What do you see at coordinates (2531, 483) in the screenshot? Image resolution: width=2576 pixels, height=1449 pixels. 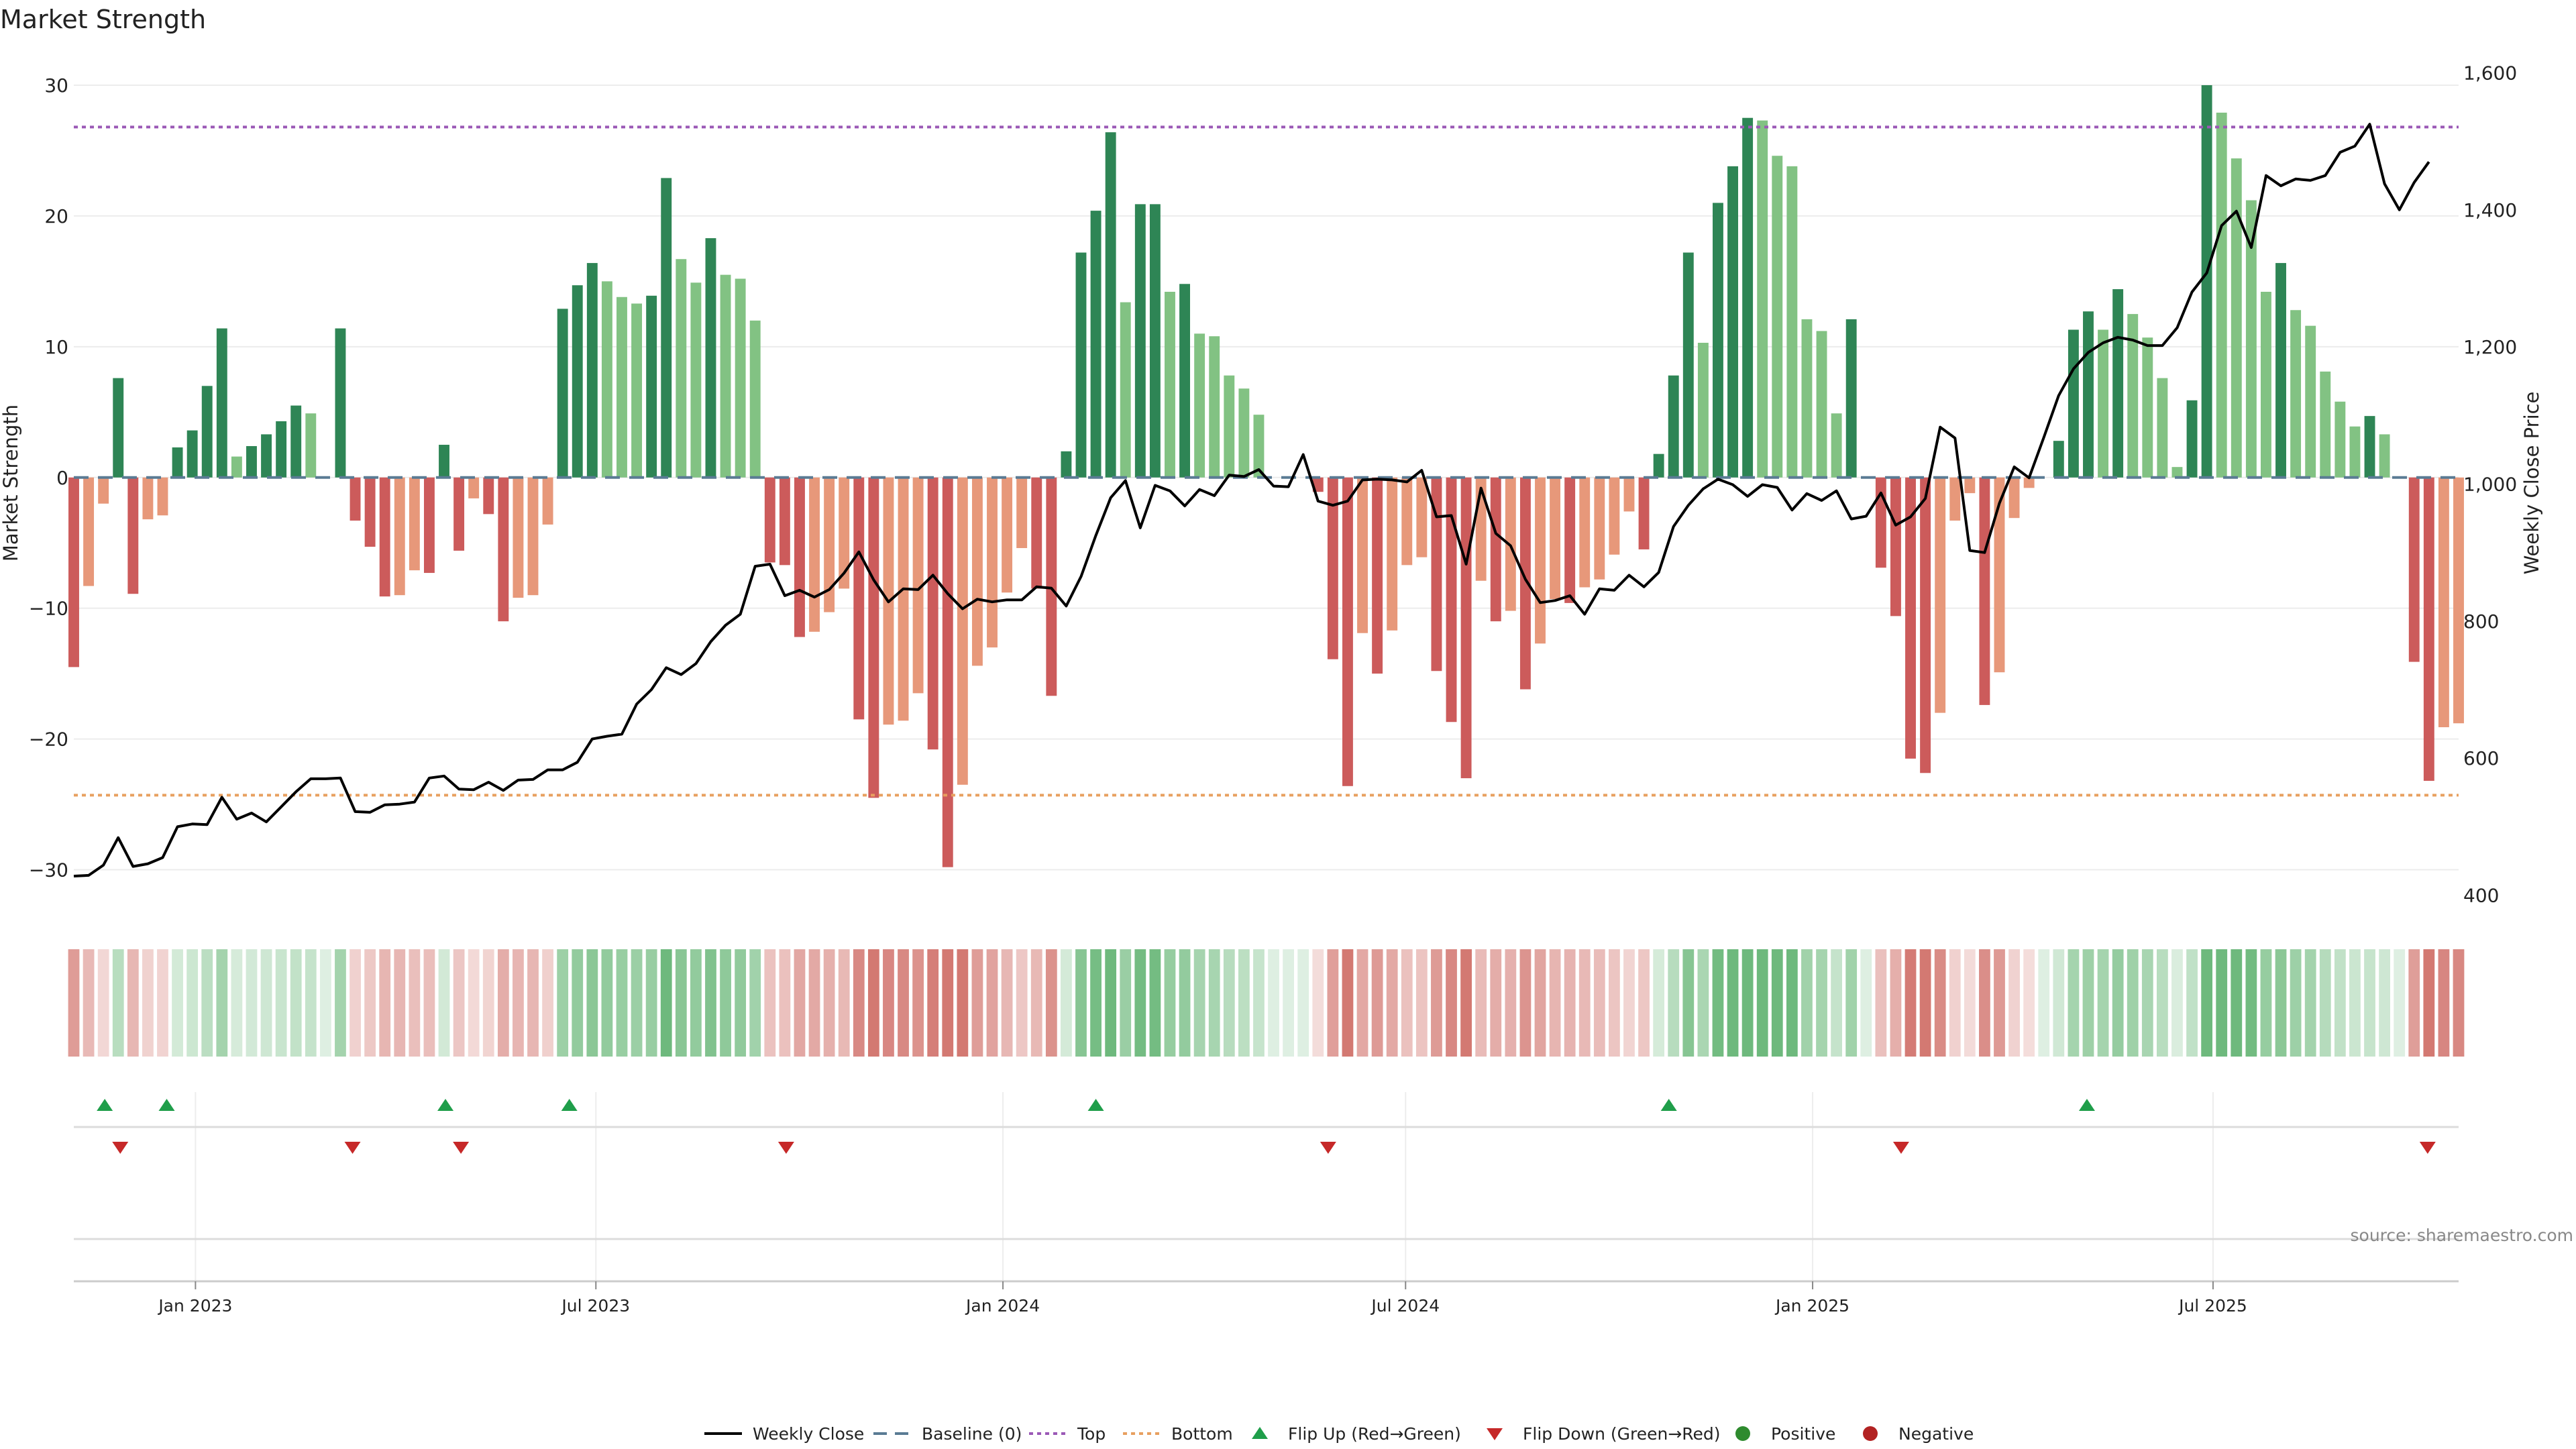 I see `y2-axis-label: Weekly Close Price` at bounding box center [2531, 483].